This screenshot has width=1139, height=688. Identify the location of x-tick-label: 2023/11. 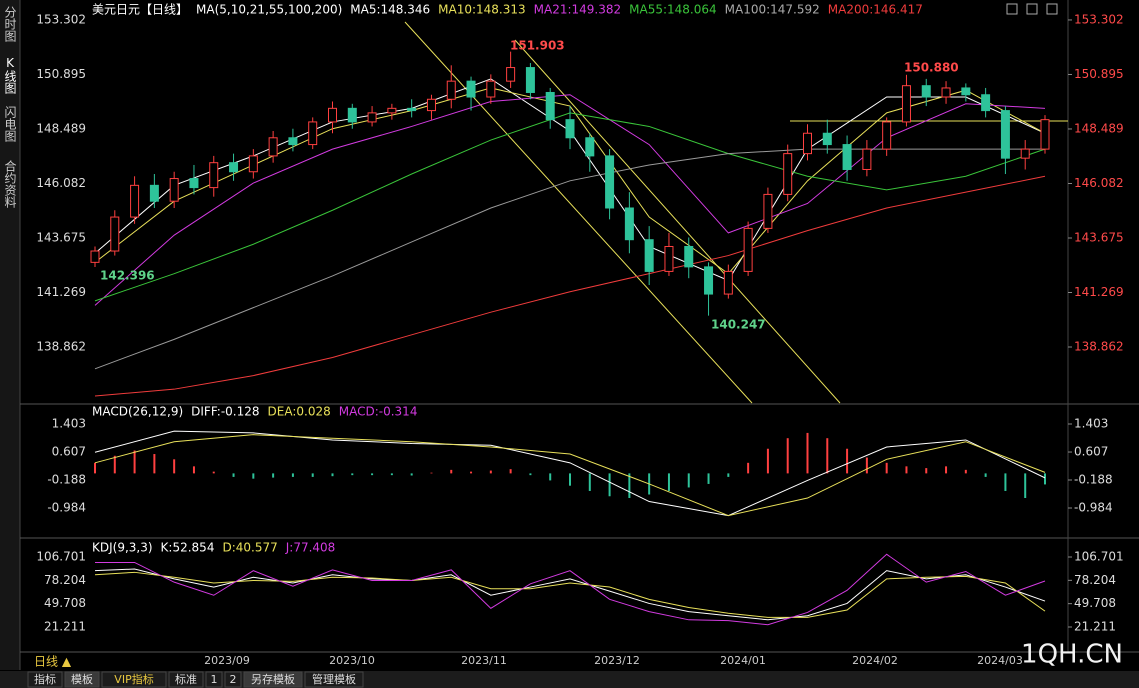
(484, 660).